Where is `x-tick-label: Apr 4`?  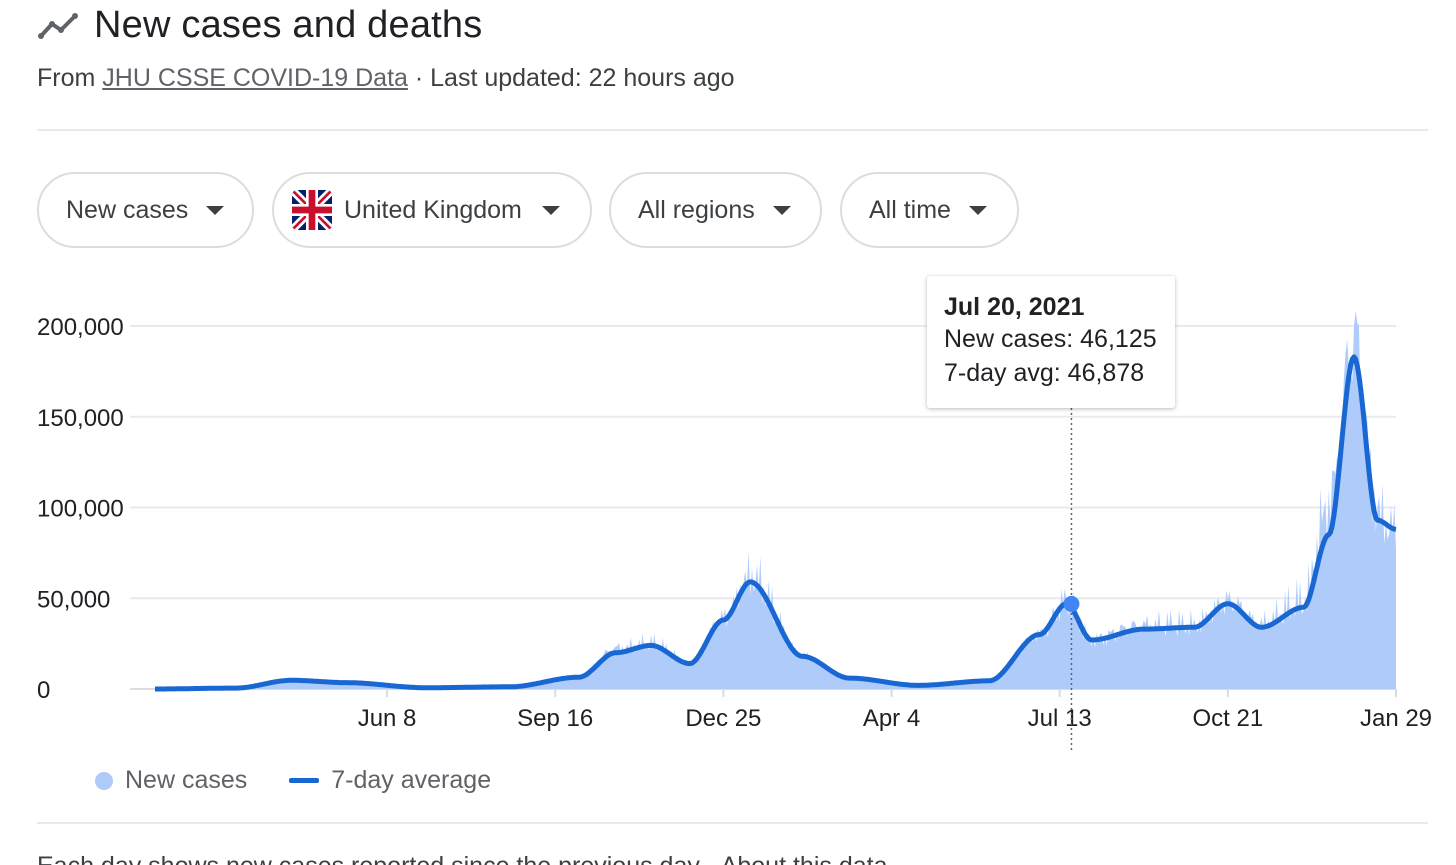
x-tick-label: Apr 4 is located at coordinates (891, 718).